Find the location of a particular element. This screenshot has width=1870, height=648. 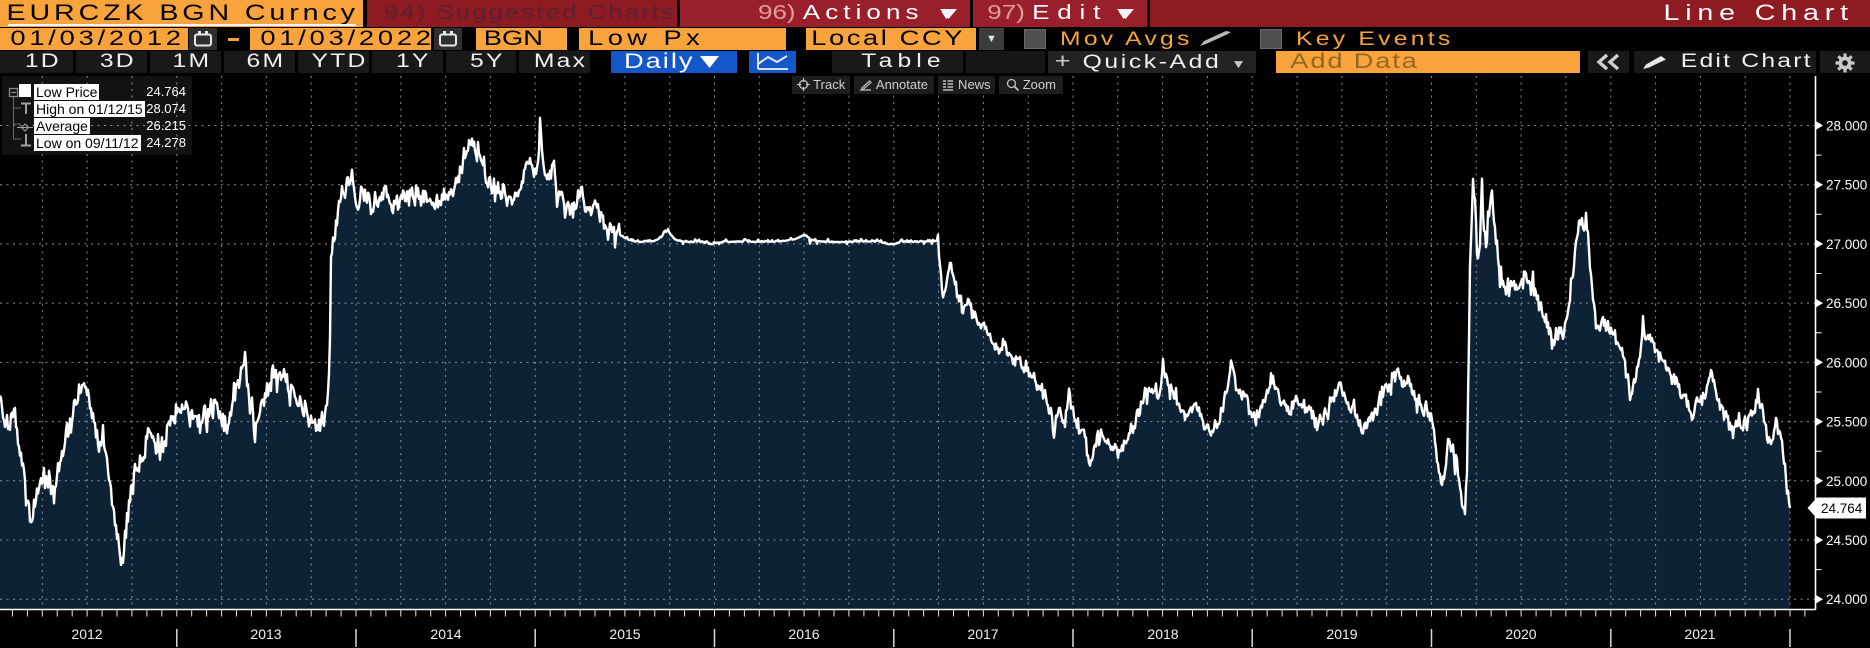

svg-text: 2016 is located at coordinates (803, 634).